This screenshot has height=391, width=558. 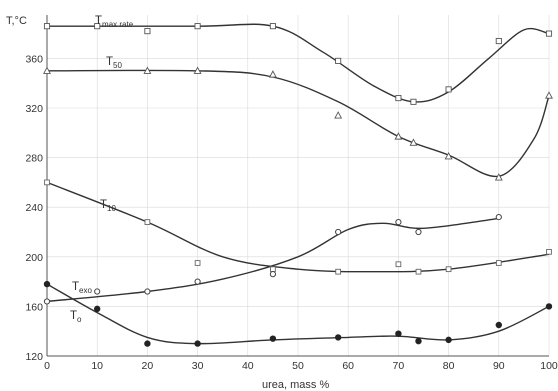 What do you see at coordinates (198, 366) in the screenshot?
I see `x-tick-30: 30` at bounding box center [198, 366].